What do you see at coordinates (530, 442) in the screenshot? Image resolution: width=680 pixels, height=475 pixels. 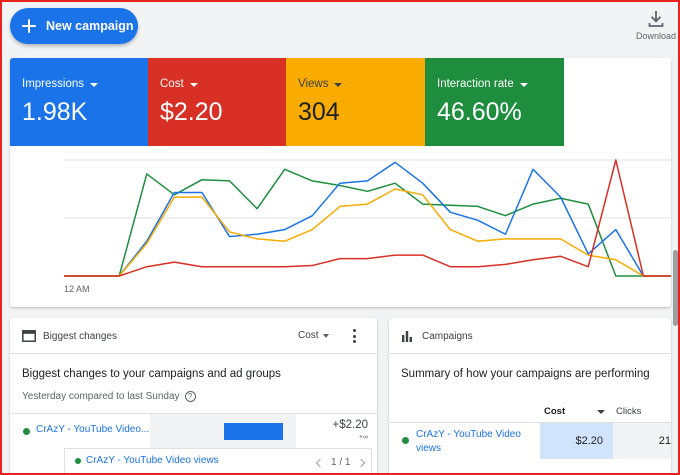 I see `table-row: CrAzY - YouTube Video views $2.20 21` at bounding box center [530, 442].